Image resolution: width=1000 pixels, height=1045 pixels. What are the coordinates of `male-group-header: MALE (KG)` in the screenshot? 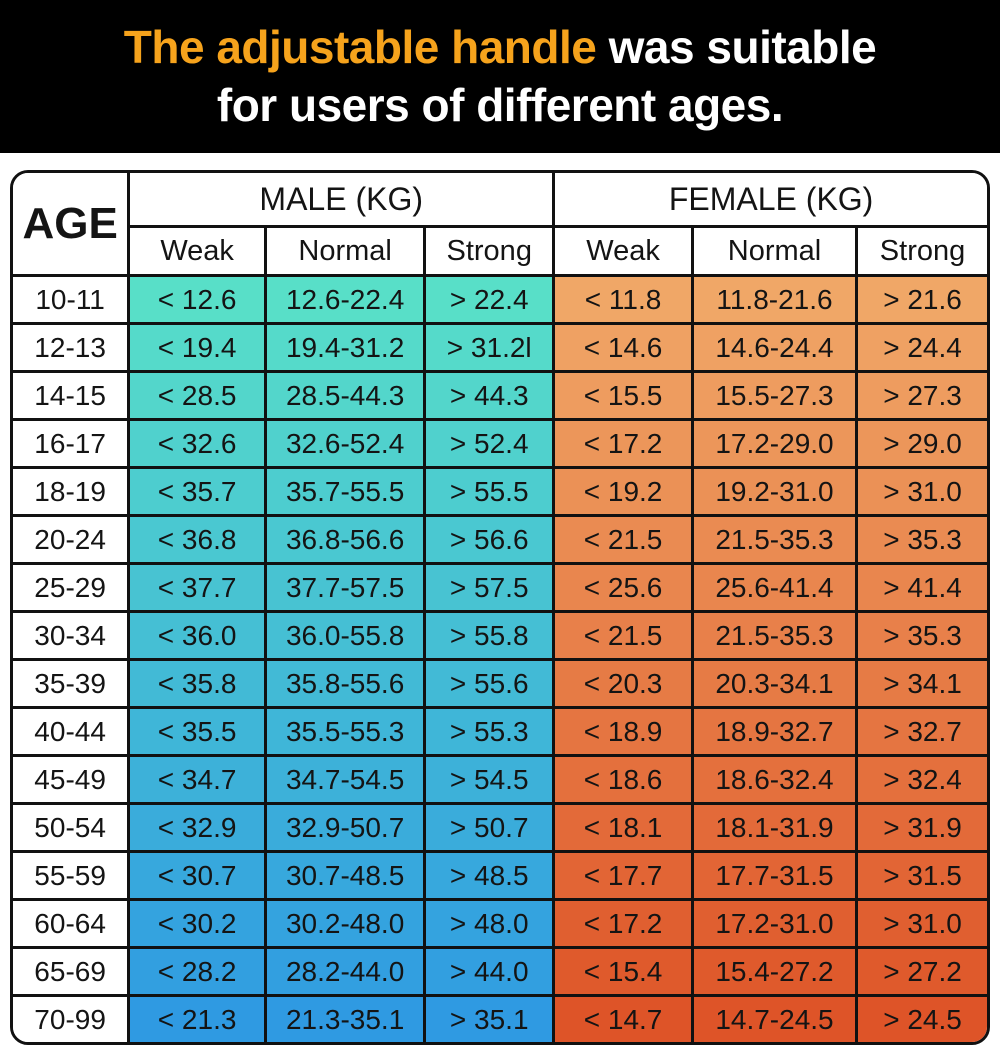 It's located at (341, 200).